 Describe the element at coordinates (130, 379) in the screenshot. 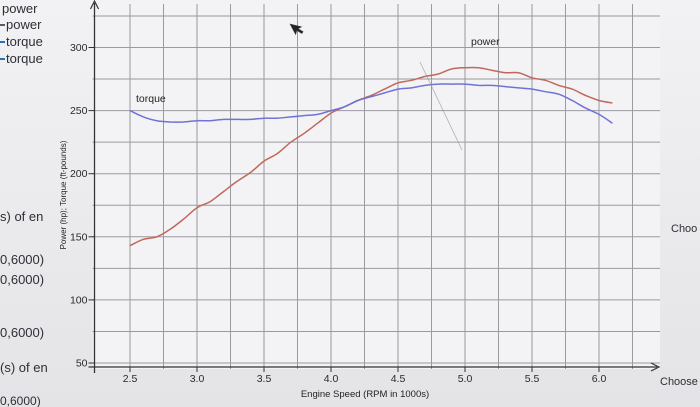

I see `x-tick-label: 2.5` at that location.